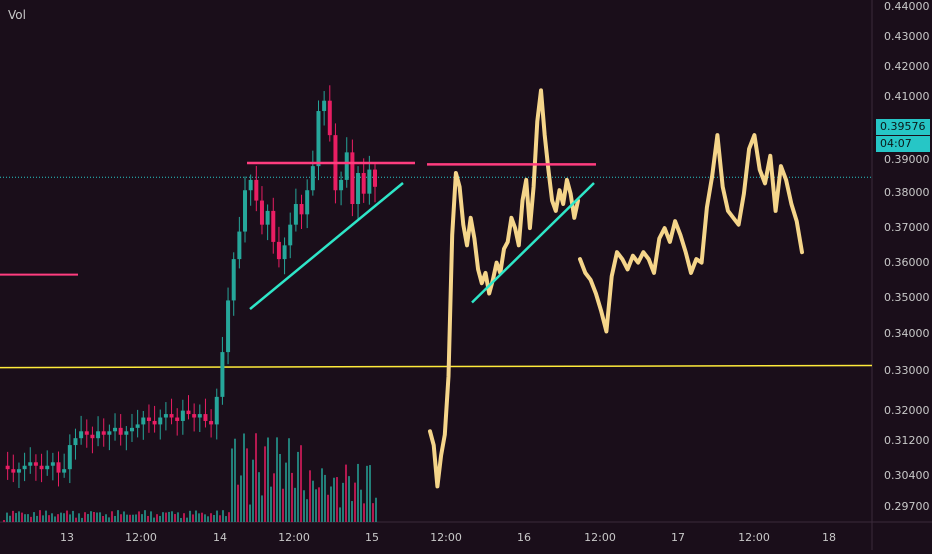 The width and height of the screenshot is (932, 554). I want to click on price-tick-label: 0.29700, so click(907, 506).